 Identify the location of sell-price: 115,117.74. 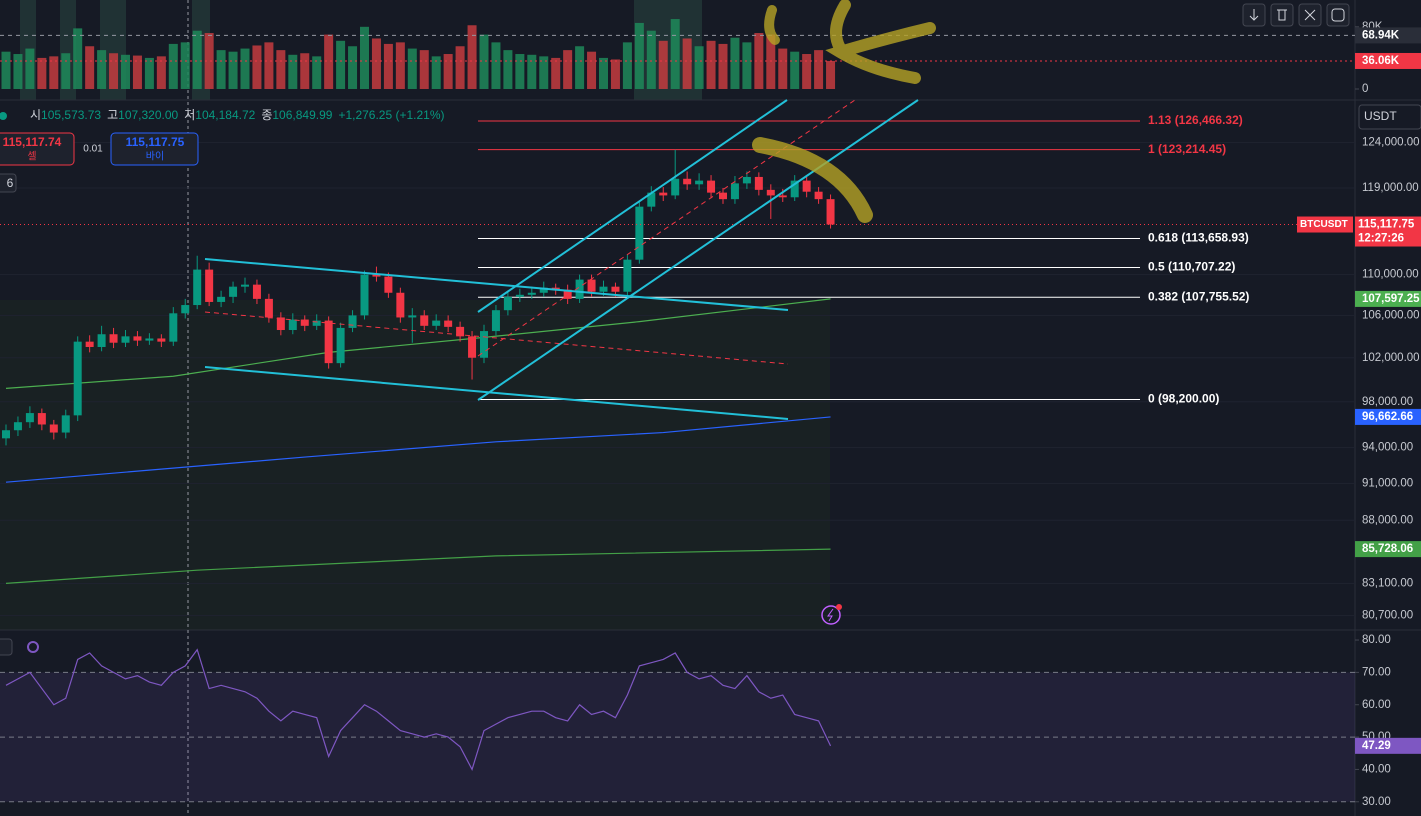
(32, 142).